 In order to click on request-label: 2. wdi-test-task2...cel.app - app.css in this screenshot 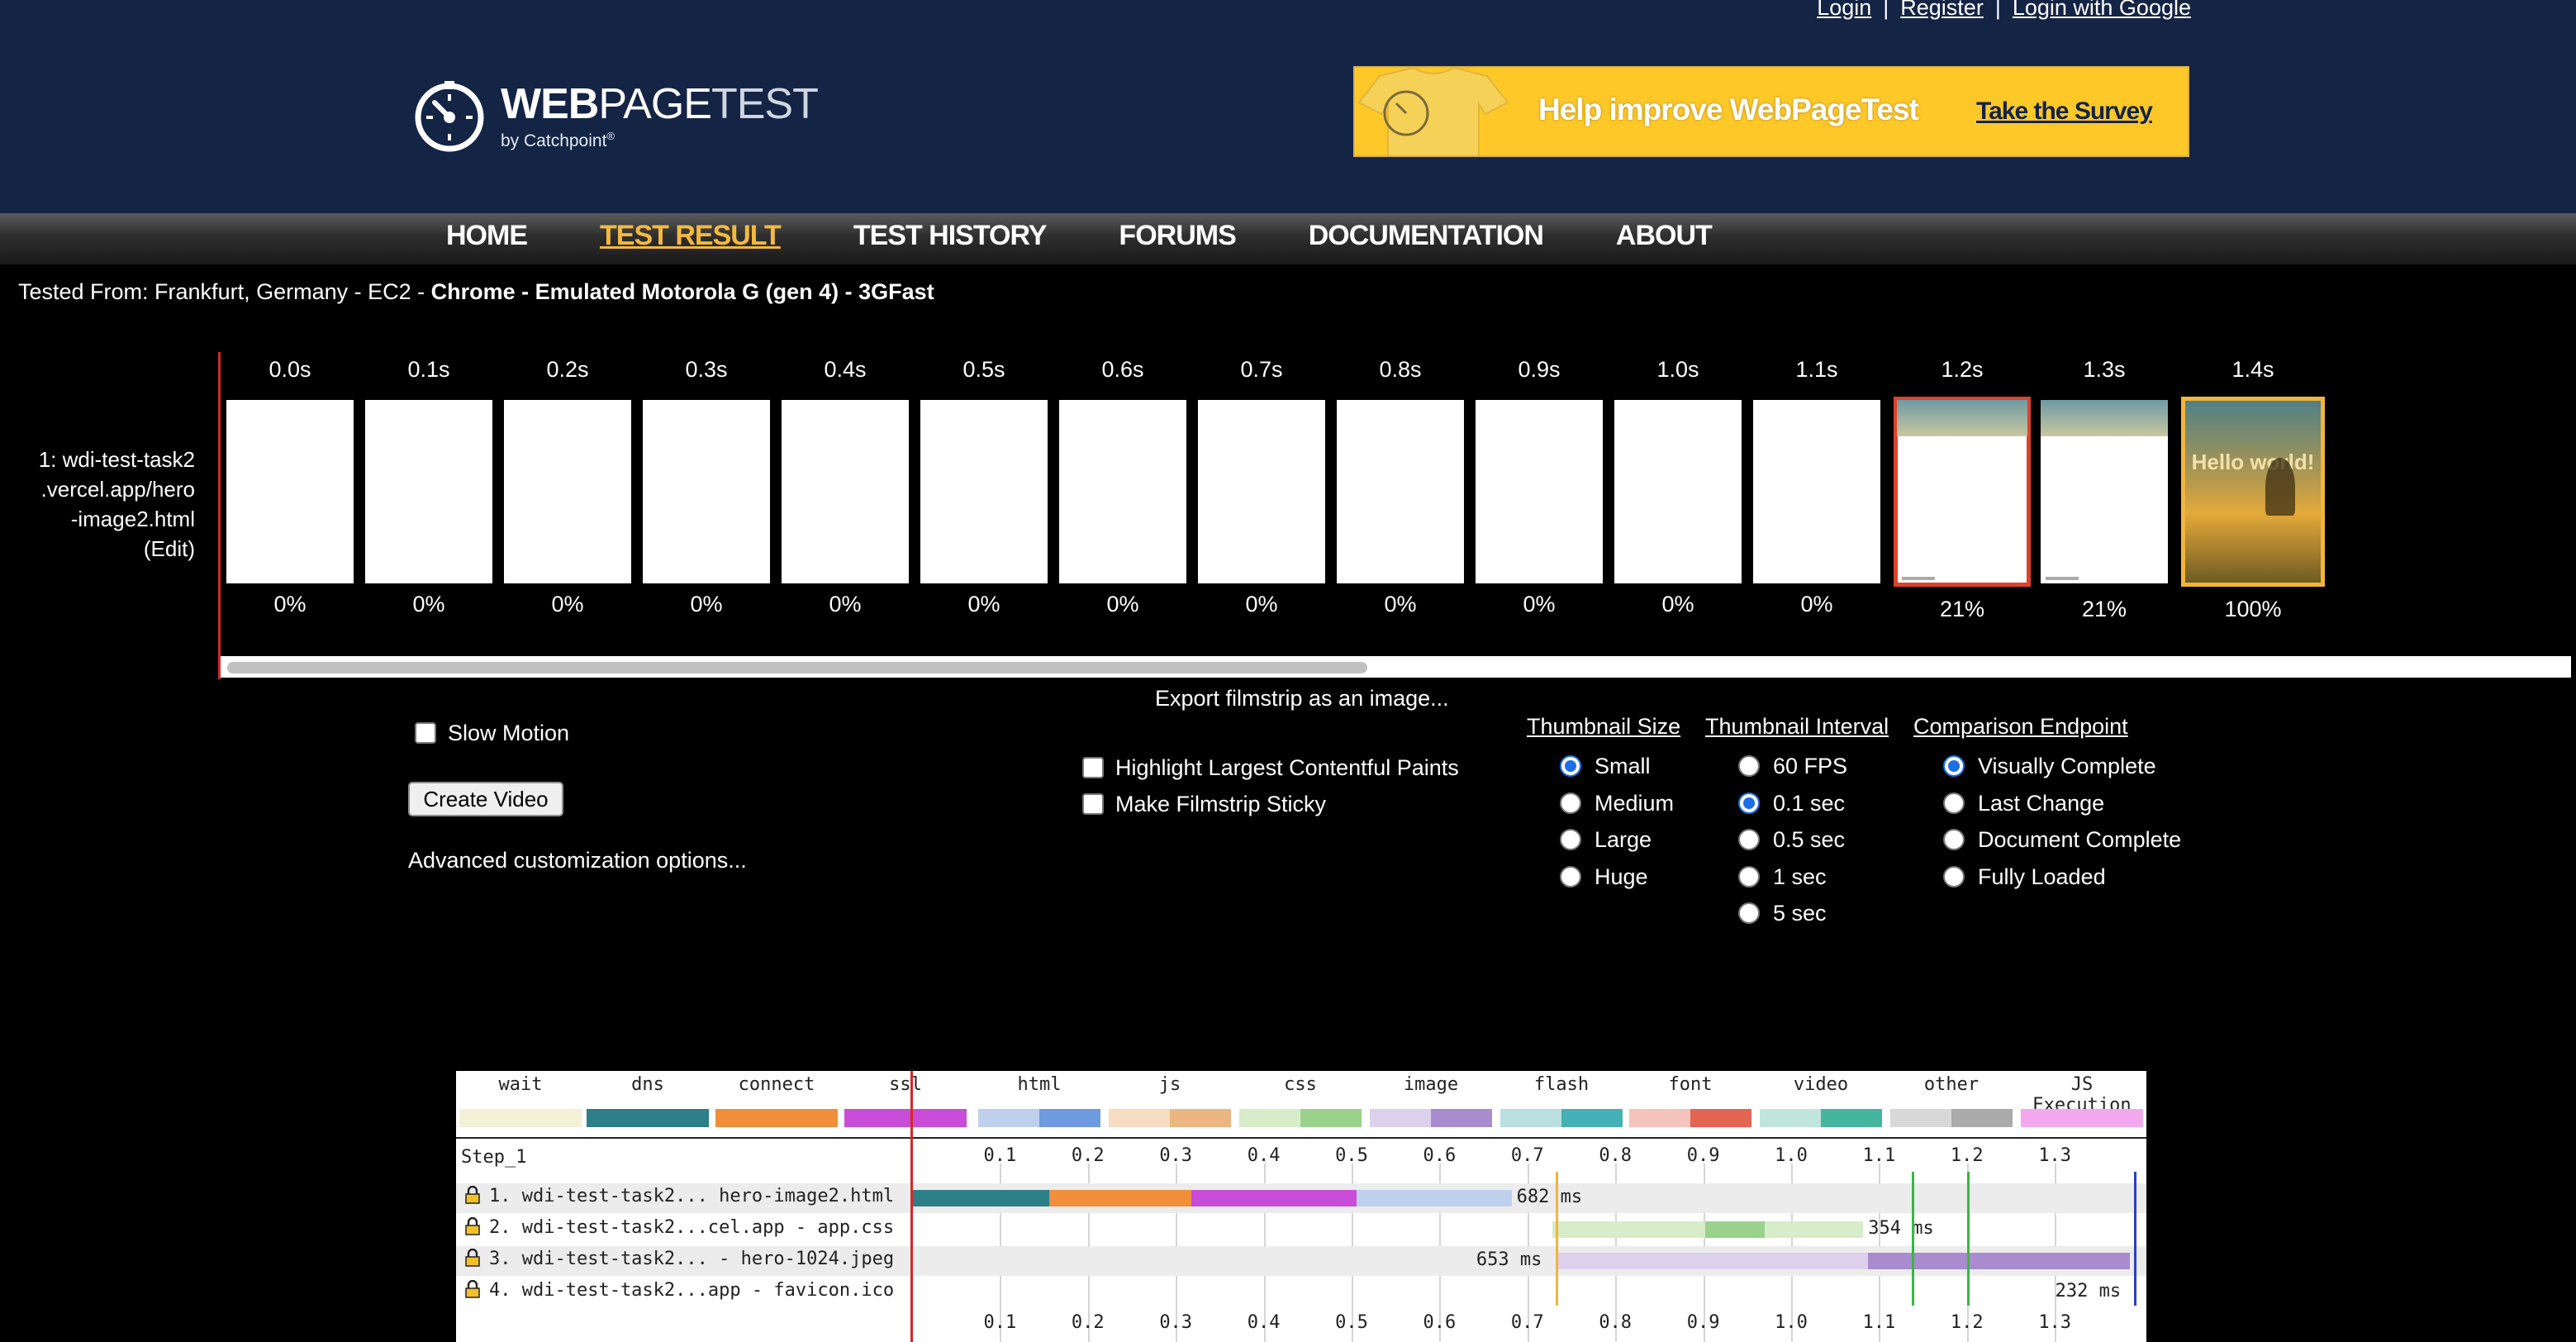, I will do `click(679, 1227)`.